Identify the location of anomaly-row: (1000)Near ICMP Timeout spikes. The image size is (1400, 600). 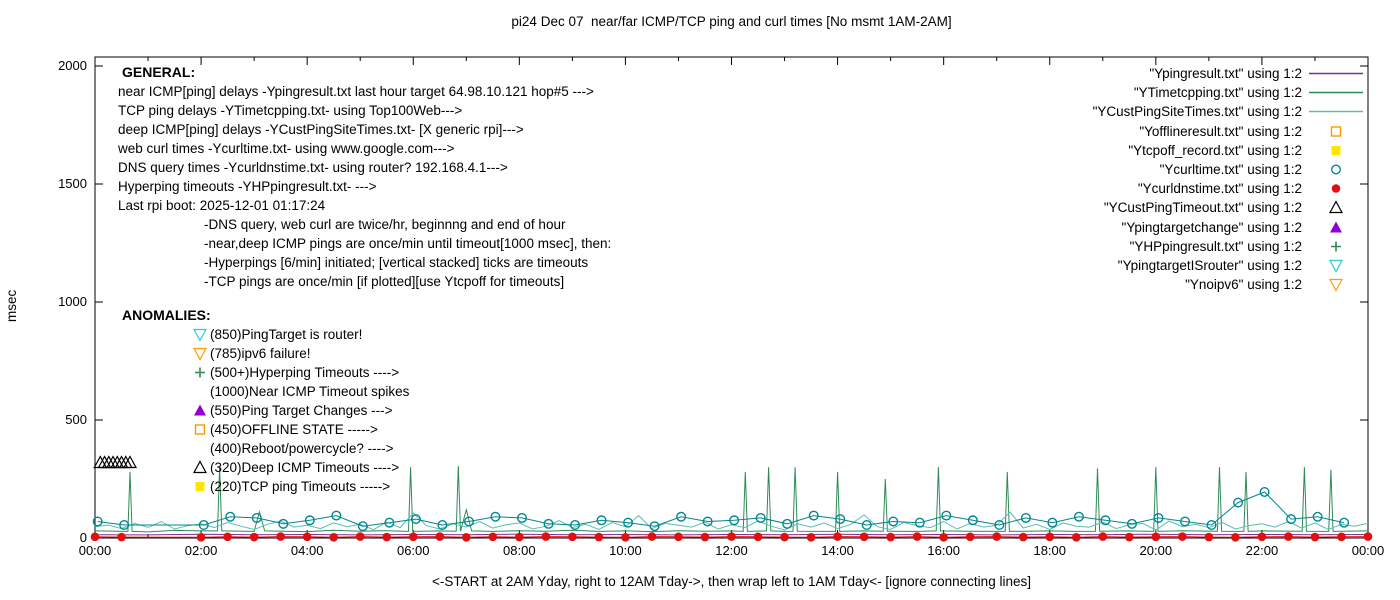
(300, 391).